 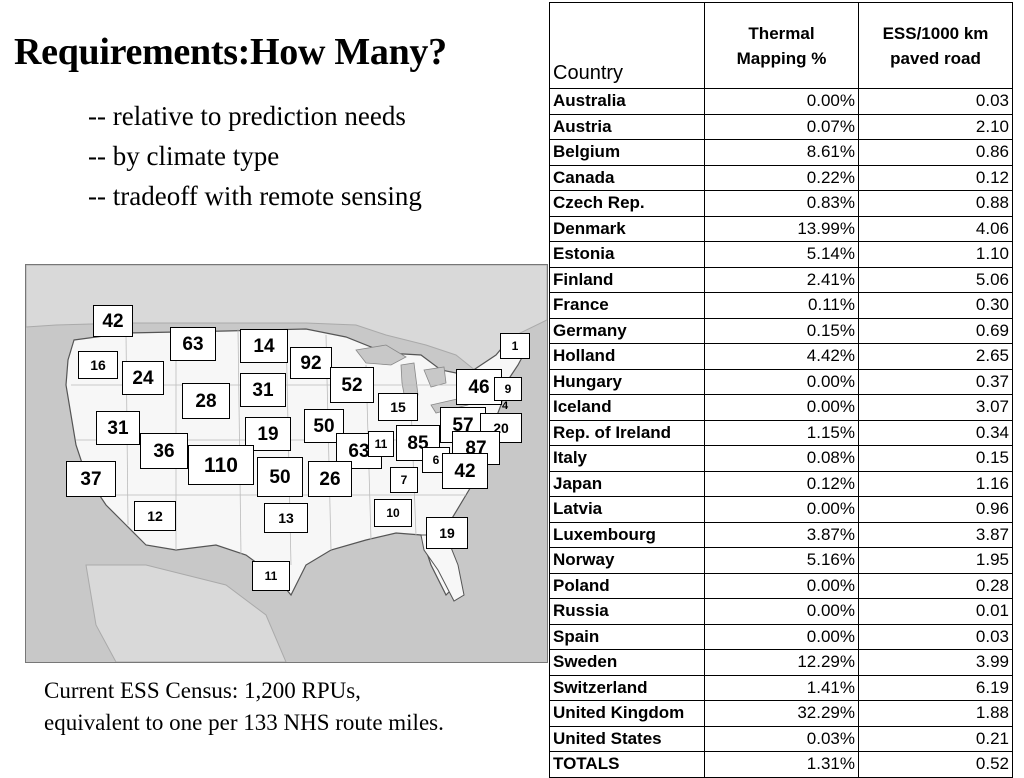 I want to click on cell-thermal: 0.07%, so click(x=781, y=126).